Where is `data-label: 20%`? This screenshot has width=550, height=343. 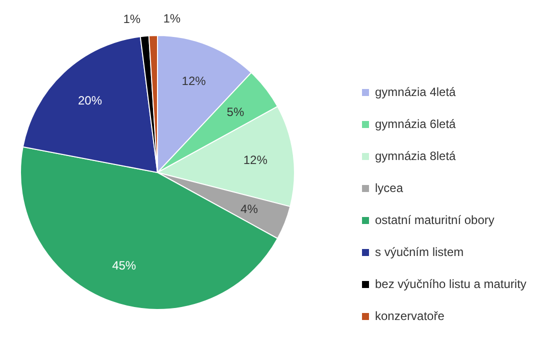
data-label: 20% is located at coordinates (90, 101).